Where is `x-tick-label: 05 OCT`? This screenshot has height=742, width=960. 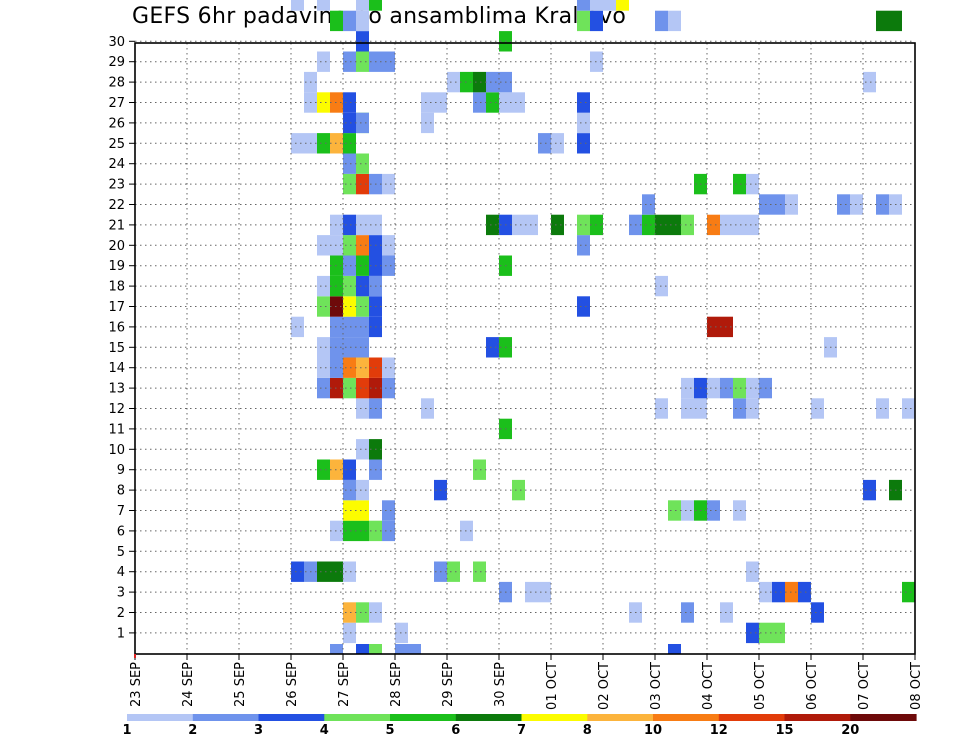
x-tick-label: 05 OCT is located at coordinates (760, 686).